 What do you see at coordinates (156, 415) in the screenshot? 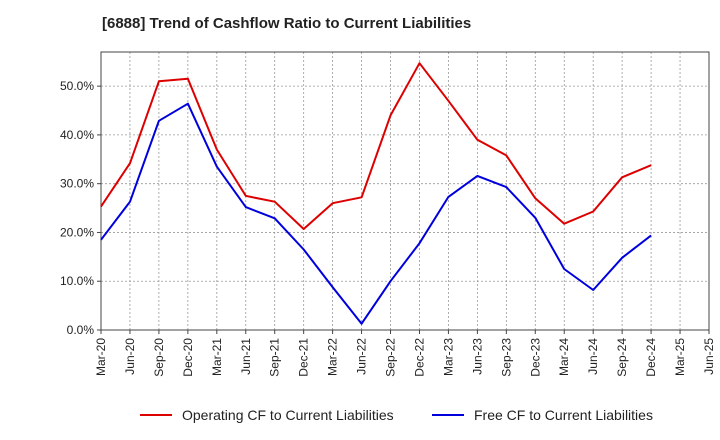
I see `legend-swatch-operating-cf` at bounding box center [156, 415].